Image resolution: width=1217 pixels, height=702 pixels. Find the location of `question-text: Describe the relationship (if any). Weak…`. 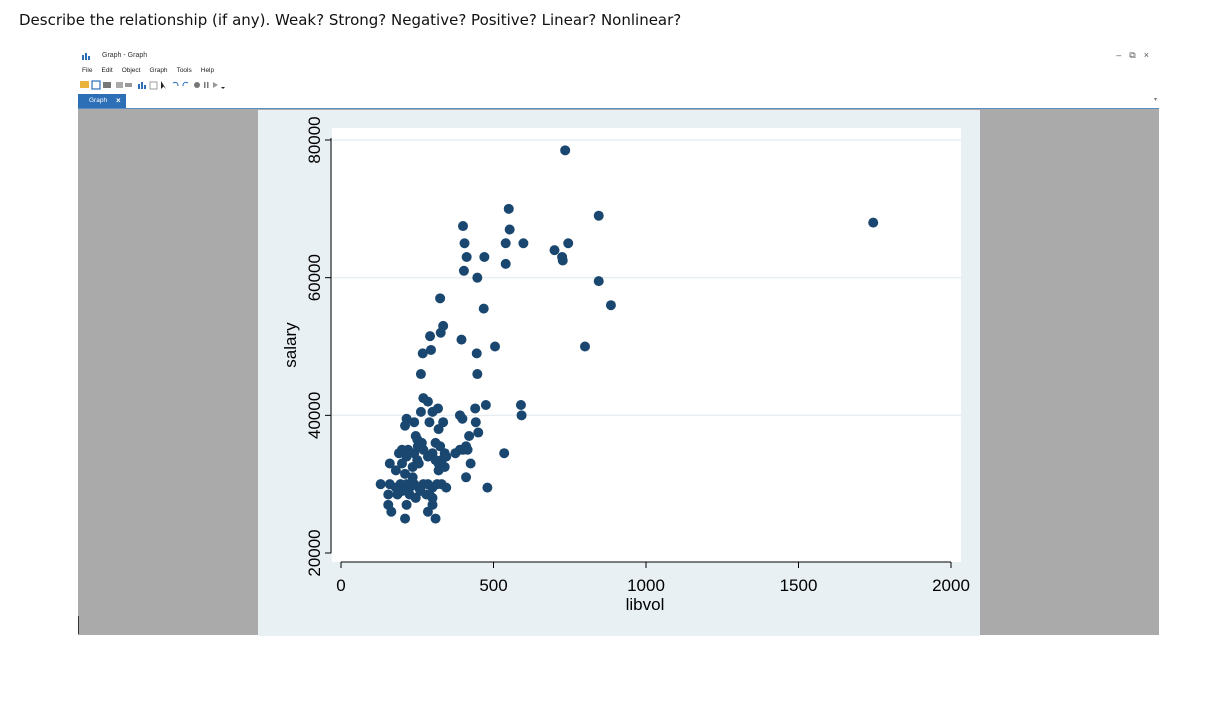

question-text: Describe the relationship (if any). Weak… is located at coordinates (350, 20).